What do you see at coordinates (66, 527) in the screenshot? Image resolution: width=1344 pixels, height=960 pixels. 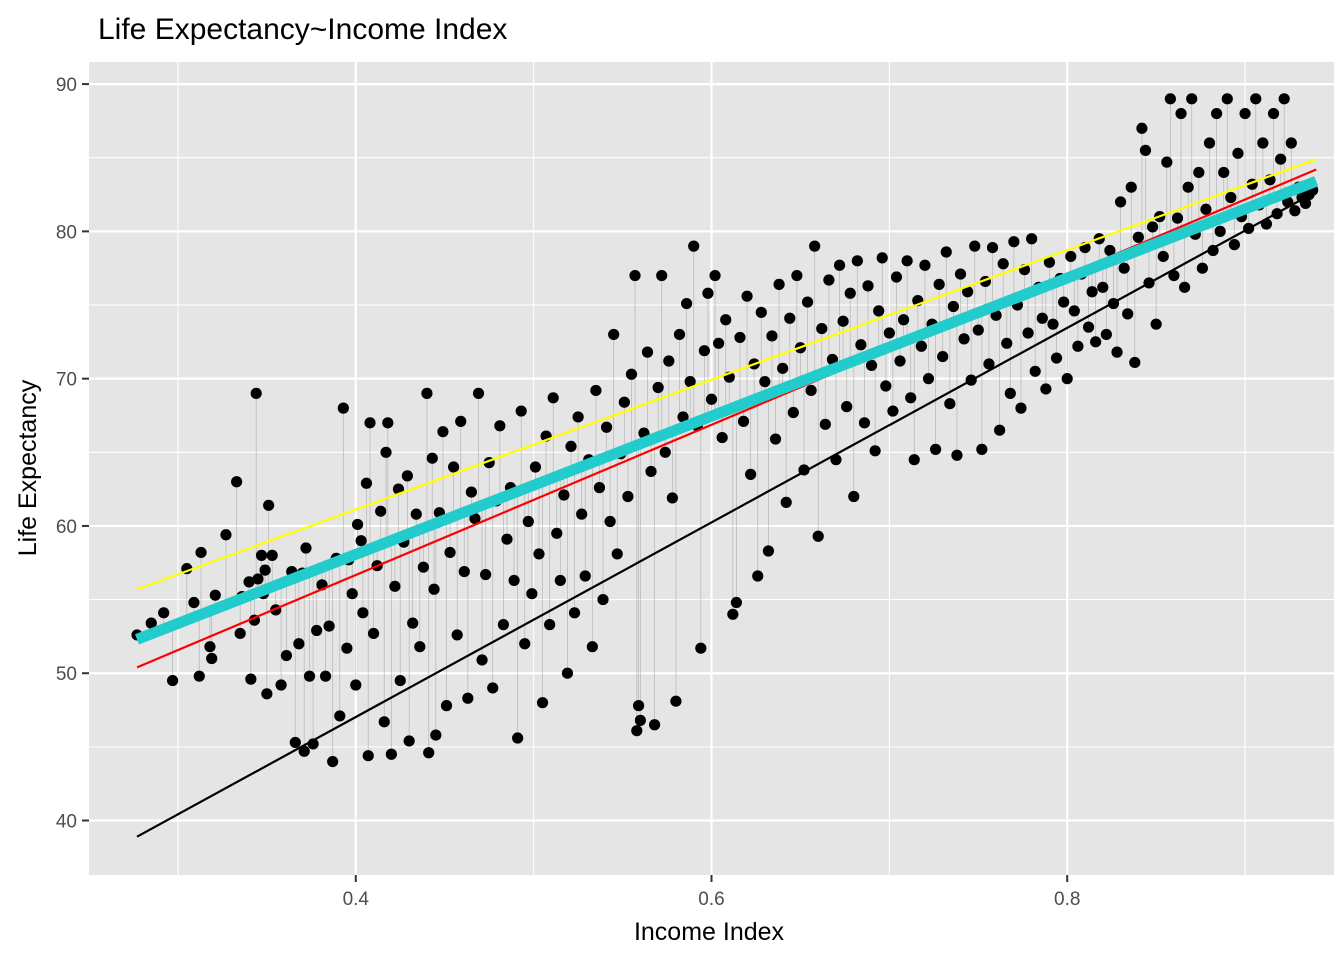 I see `y-tick-label: 60` at bounding box center [66, 527].